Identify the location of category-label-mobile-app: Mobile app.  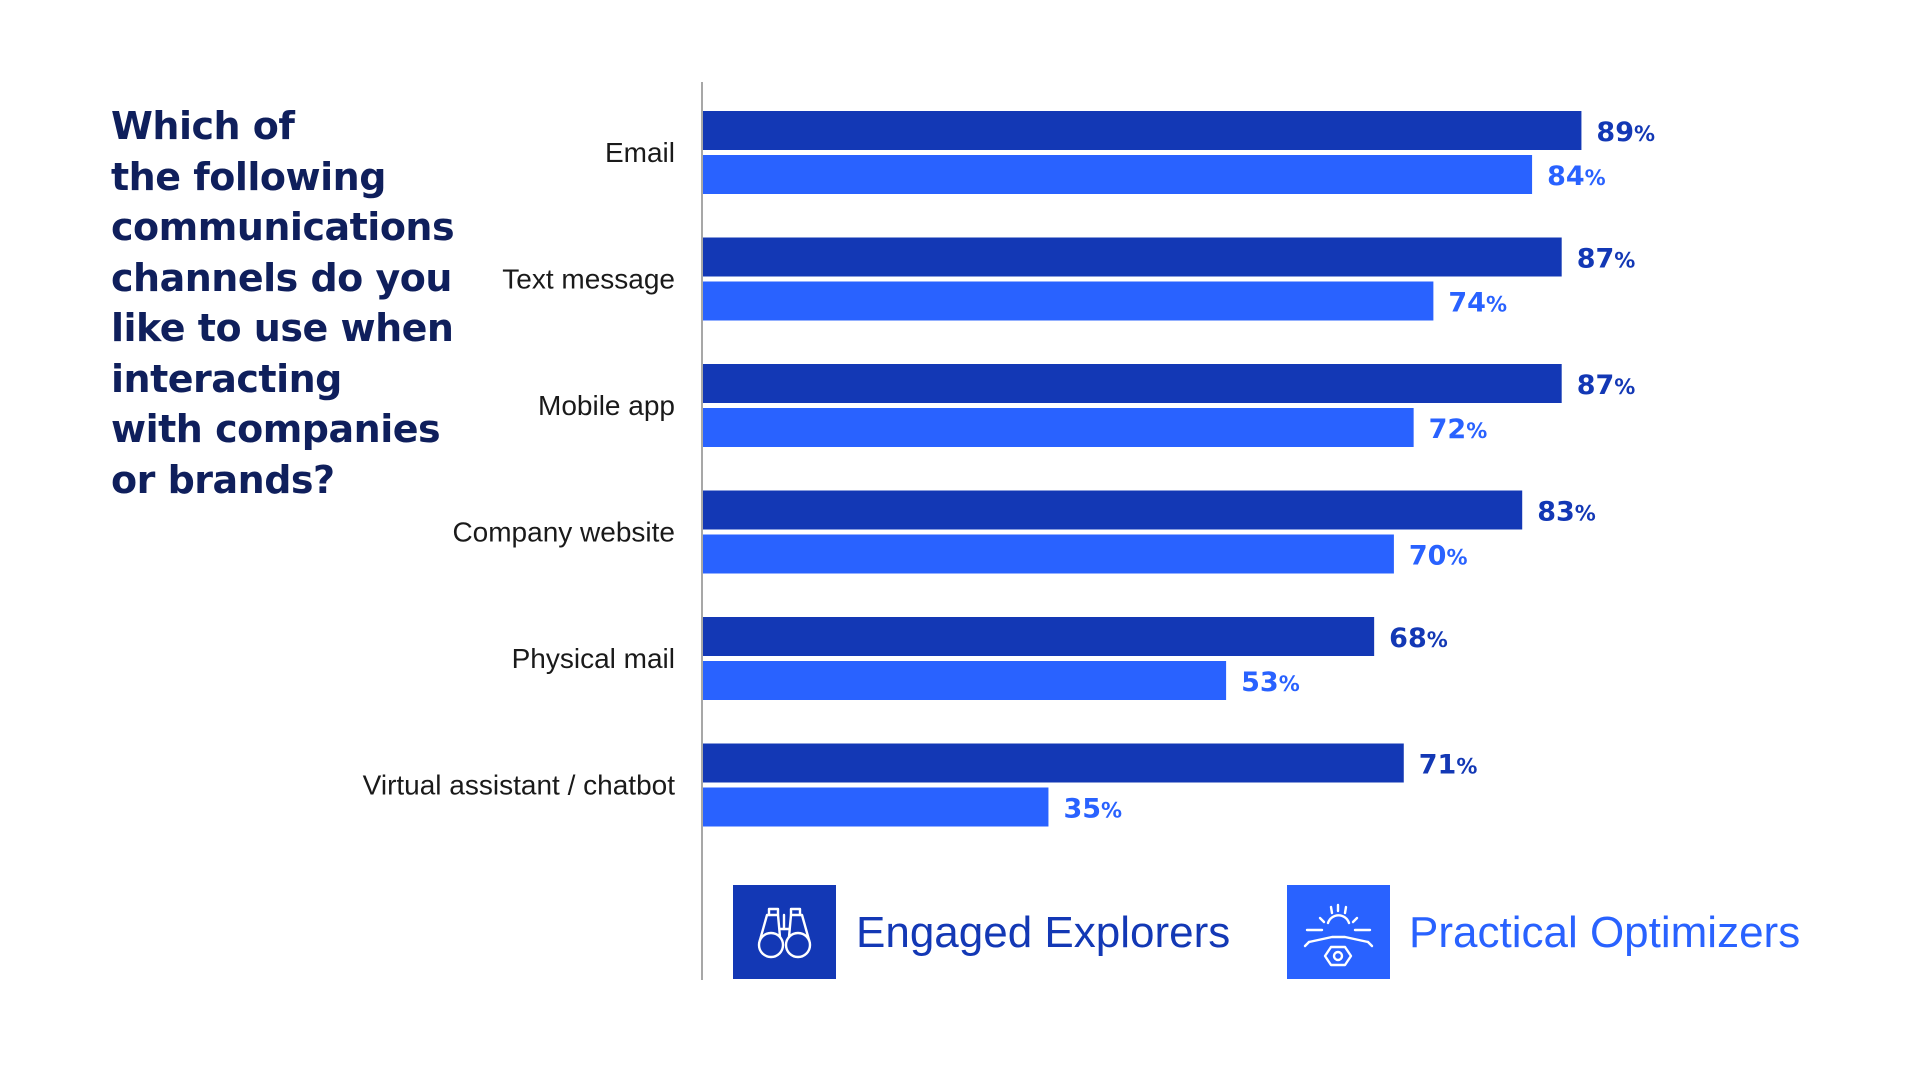
(606, 405).